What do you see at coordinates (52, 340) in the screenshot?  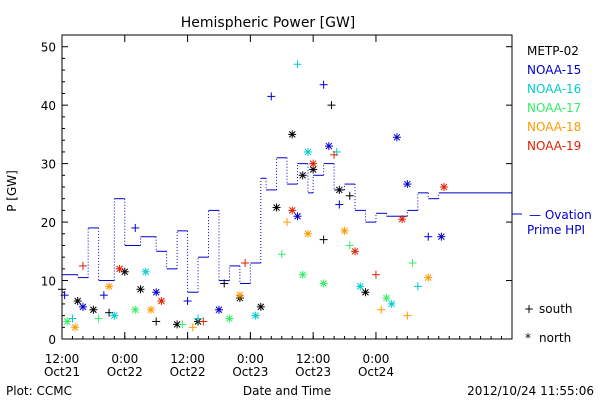 I see `y-tick-label: 0` at bounding box center [52, 340].